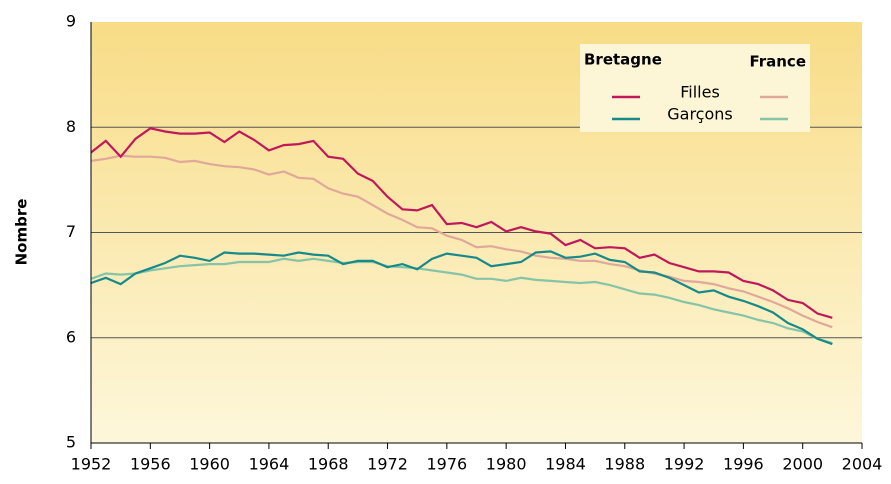  Describe the element at coordinates (209, 464) in the screenshot. I see `x-tick-label: 1960` at that location.